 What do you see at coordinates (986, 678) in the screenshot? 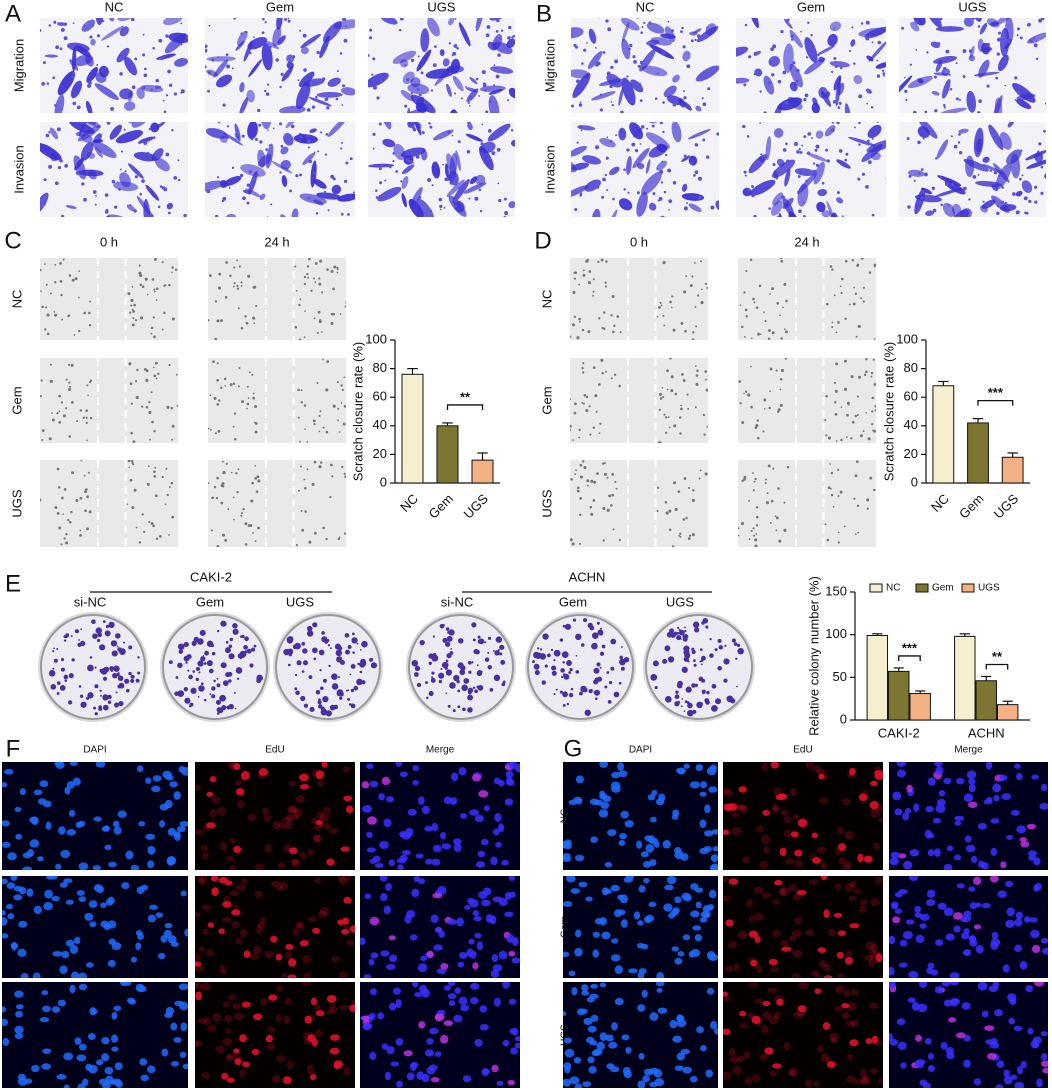
I see `error-bar` at bounding box center [986, 678].